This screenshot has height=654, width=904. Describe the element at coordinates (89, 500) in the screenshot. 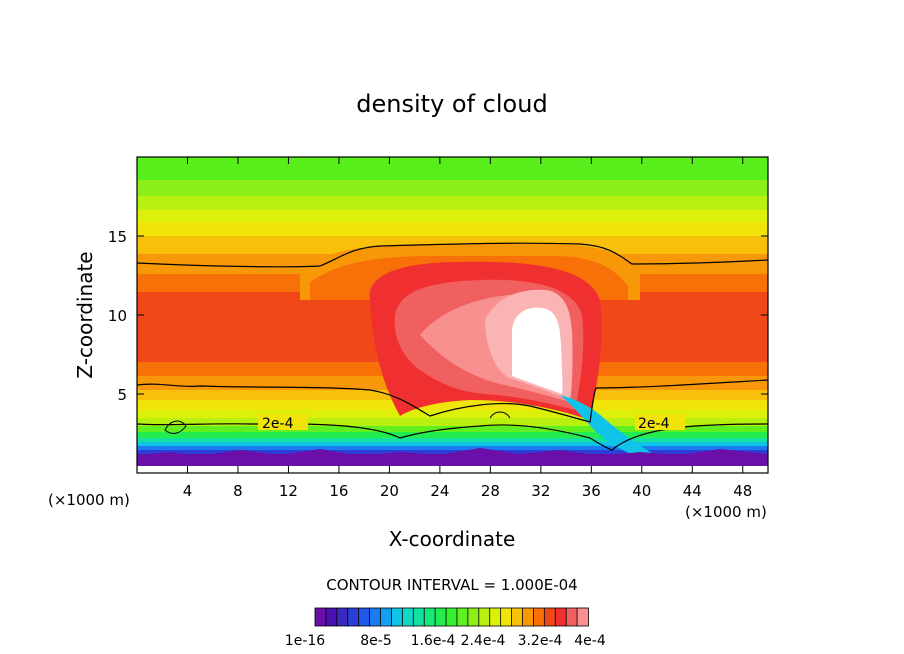

I see `x-unit-left: (×1000 m)` at that location.